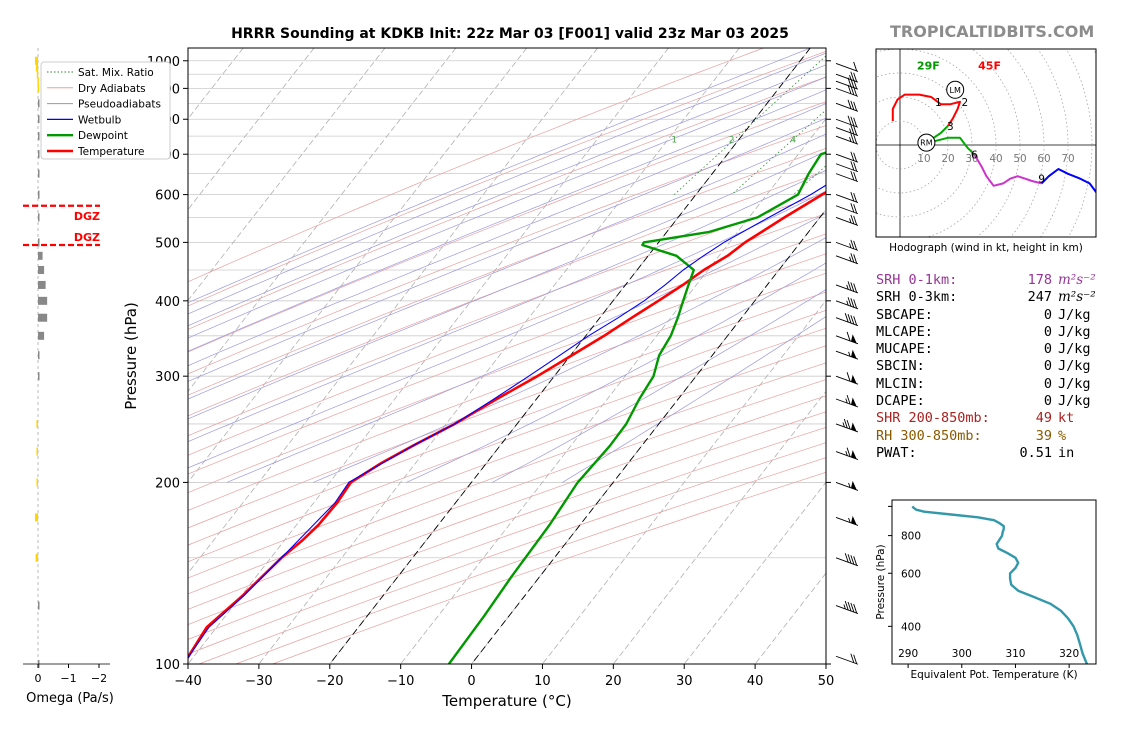 The image size is (1134, 748). What do you see at coordinates (974, 141) in the screenshot?
I see `mixing-ratio-label: 24` at bounding box center [974, 141].